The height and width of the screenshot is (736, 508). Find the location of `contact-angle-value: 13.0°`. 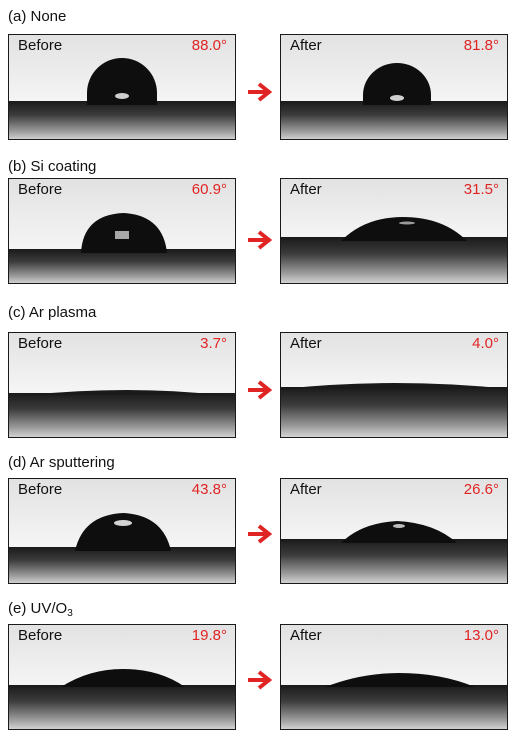

contact-angle-value: 13.0° is located at coordinates (481, 635).